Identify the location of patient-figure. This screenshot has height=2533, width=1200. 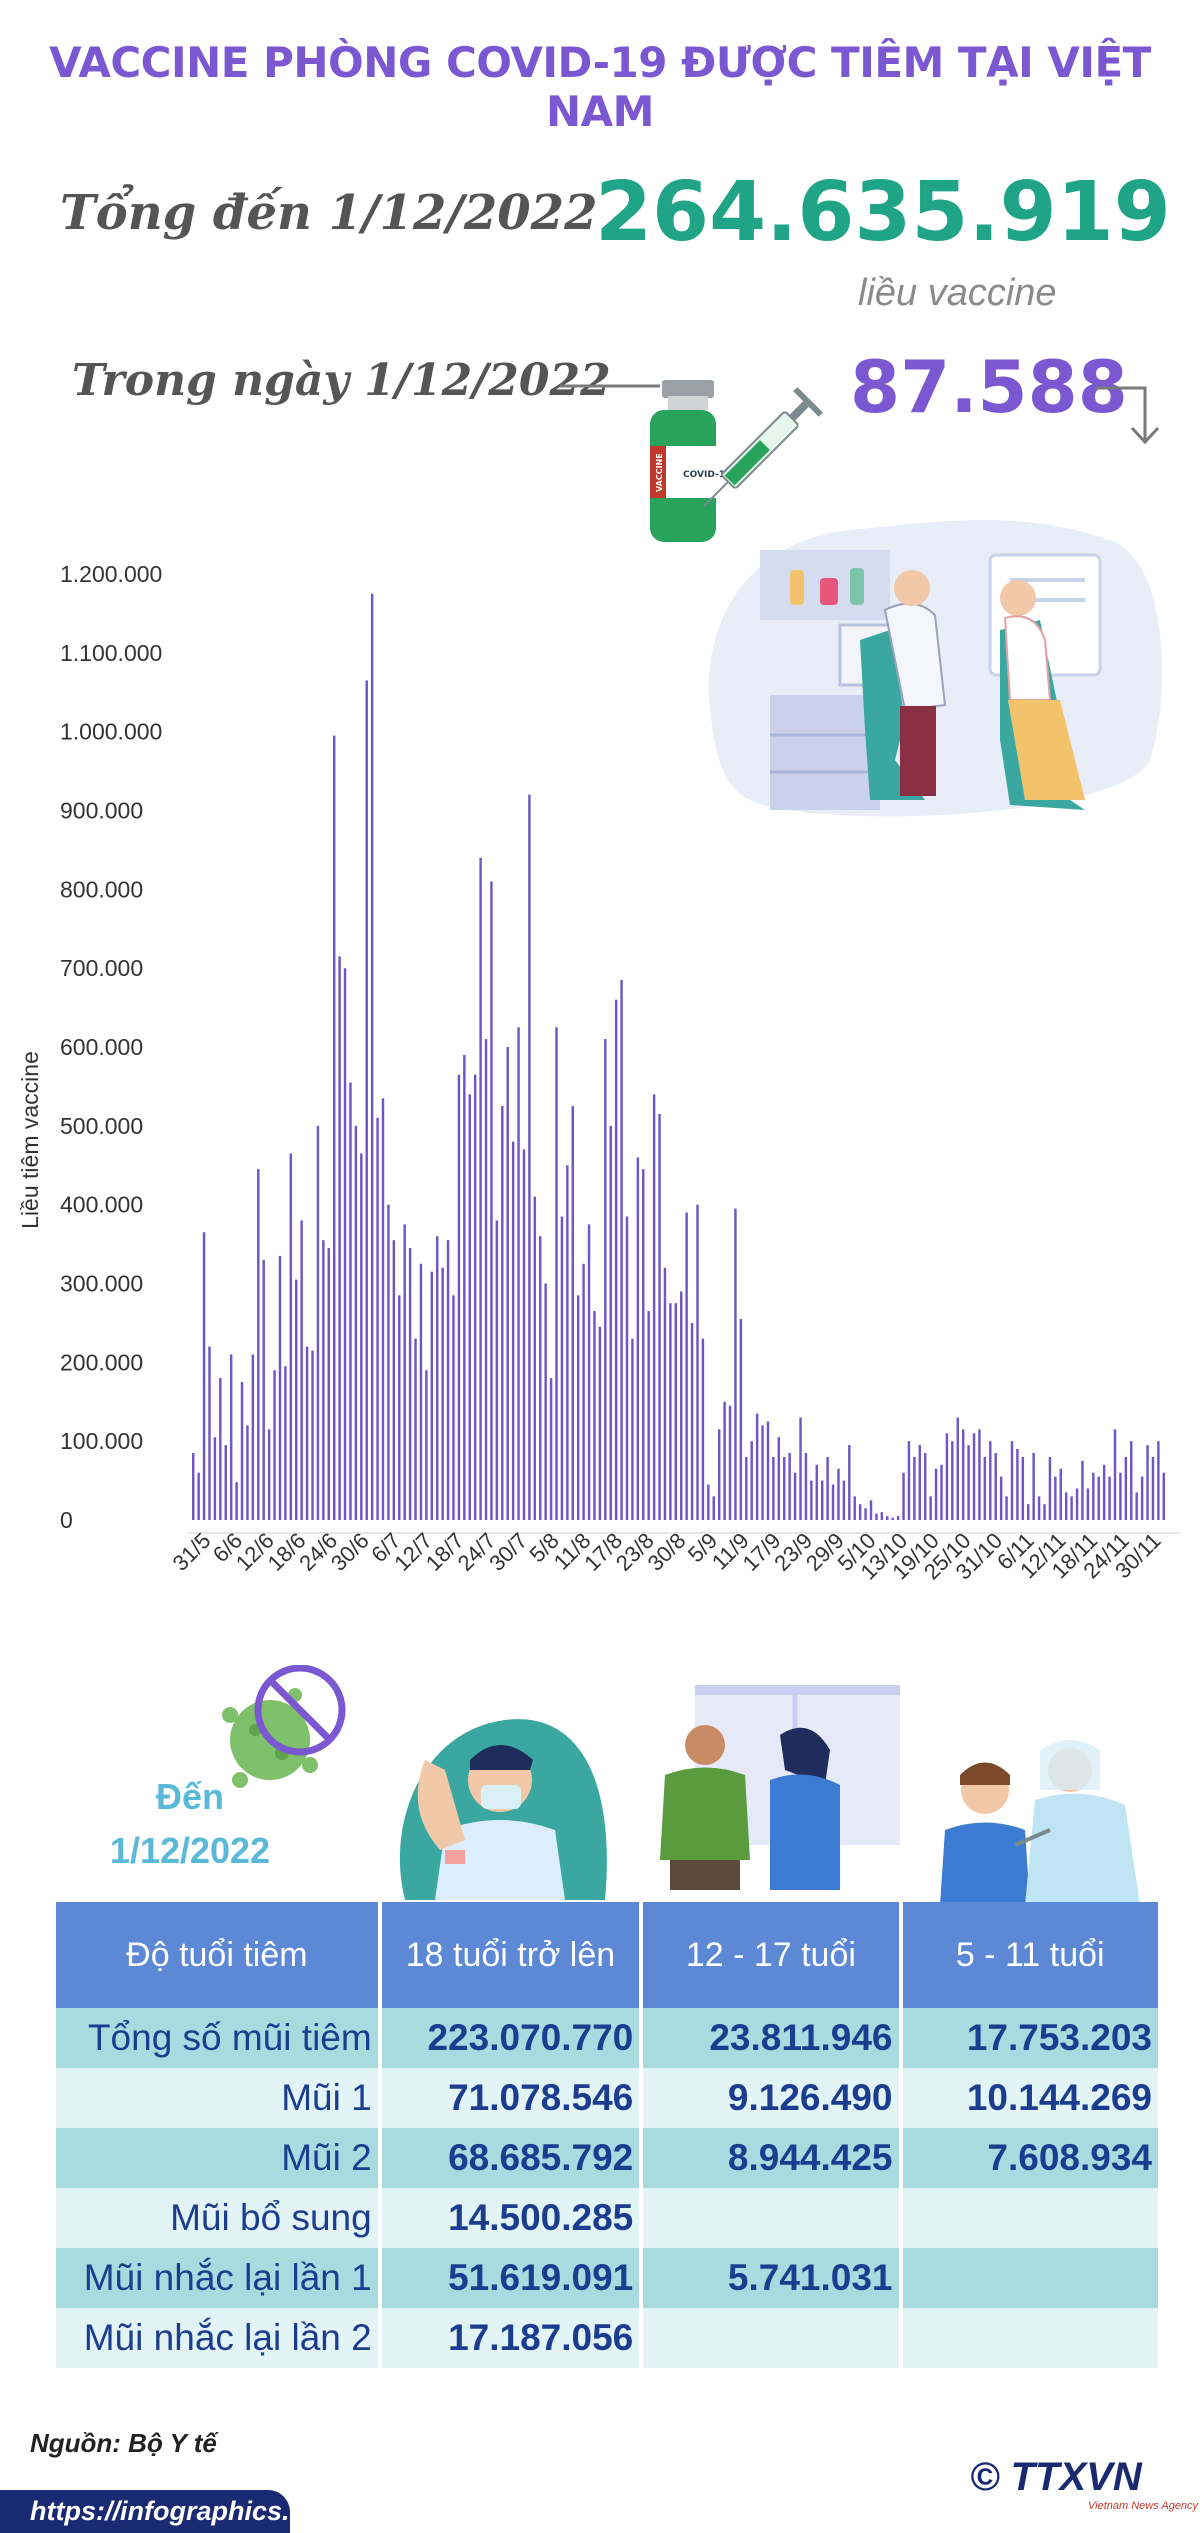
(1018, 598).